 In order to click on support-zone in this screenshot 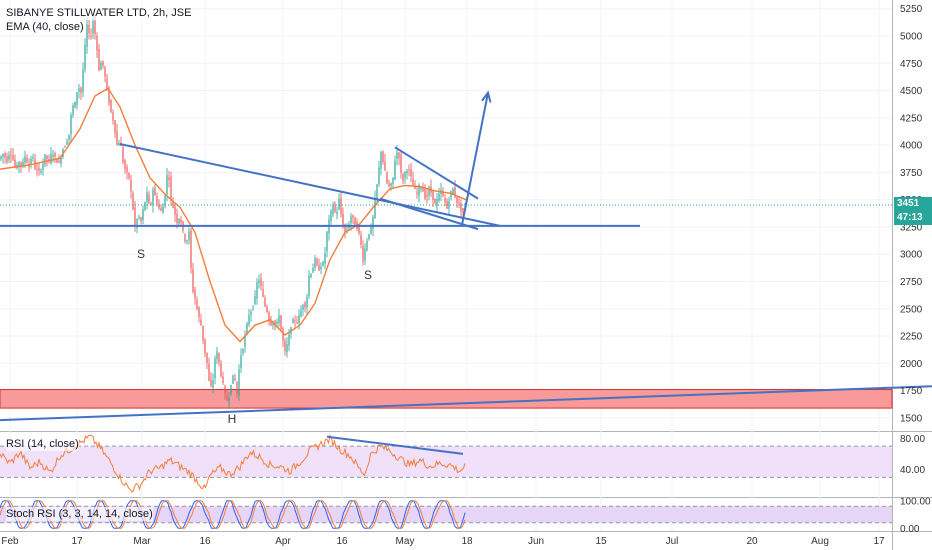, I will do `click(446, 399)`.